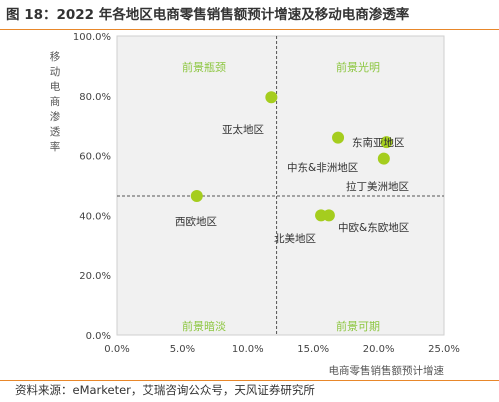 The image size is (499, 402). What do you see at coordinates (165, 390) in the screenshot?
I see `source-note: 资料来源：eMarketer，艾瑞咨询公众号，天风证券研究所` at bounding box center [165, 390].